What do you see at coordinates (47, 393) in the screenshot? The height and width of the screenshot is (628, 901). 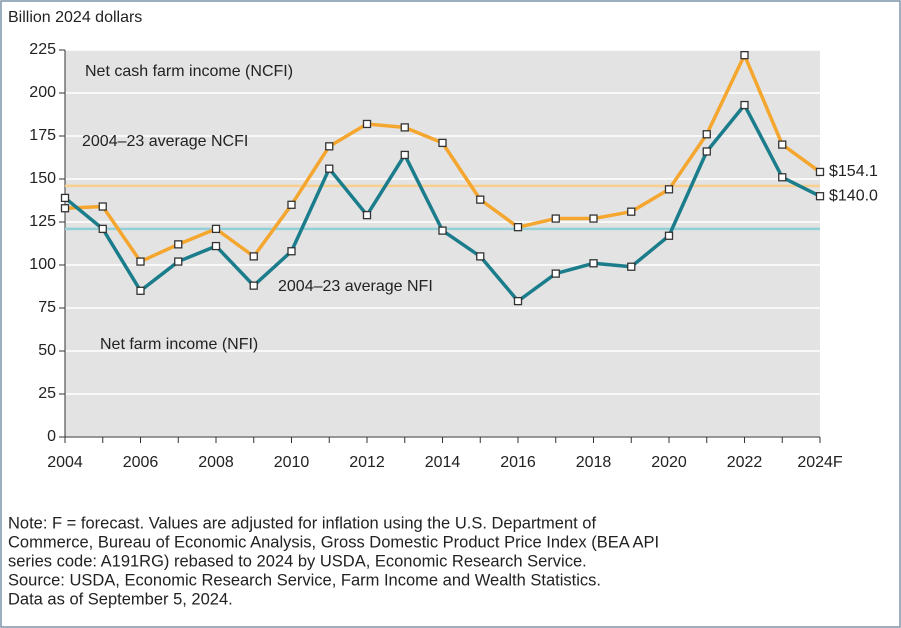 I see `y-tick-label: 25` at bounding box center [47, 393].